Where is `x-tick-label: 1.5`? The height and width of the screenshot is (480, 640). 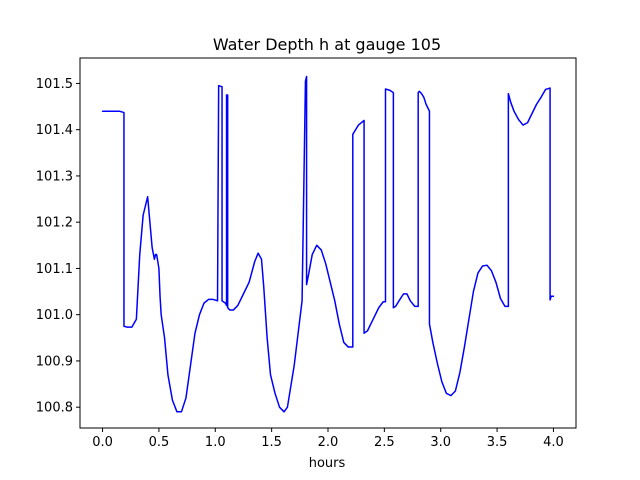
x-tick-label: 1.5 is located at coordinates (271, 442).